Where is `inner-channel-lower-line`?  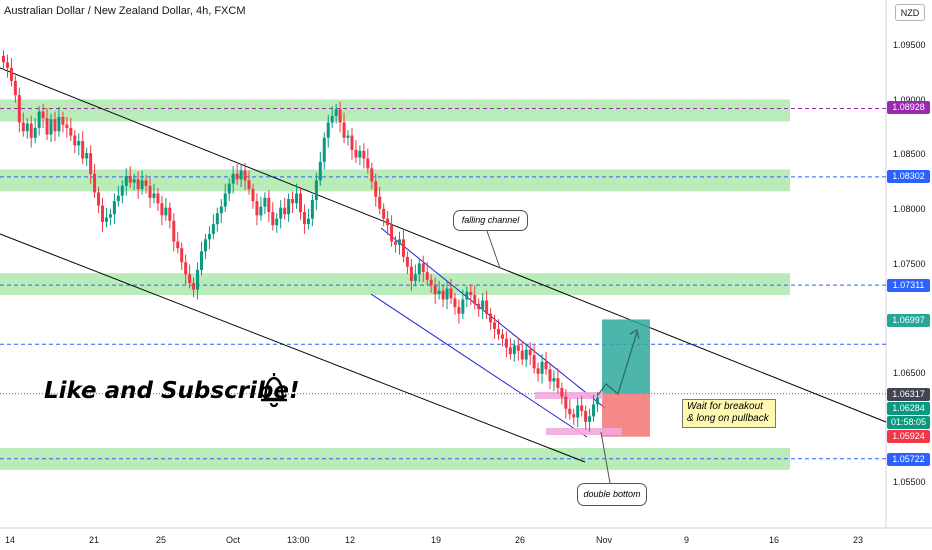
inner-channel-lower-line is located at coordinates (479, 365).